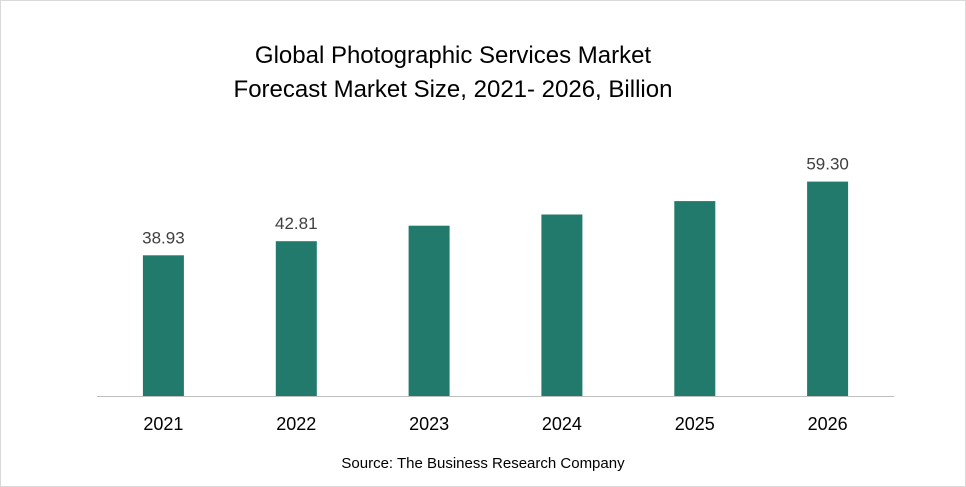  What do you see at coordinates (495, 424) in the screenshot?
I see `x-tick-labels-layer: 2021 2022 2023 2024 2025 2026` at bounding box center [495, 424].